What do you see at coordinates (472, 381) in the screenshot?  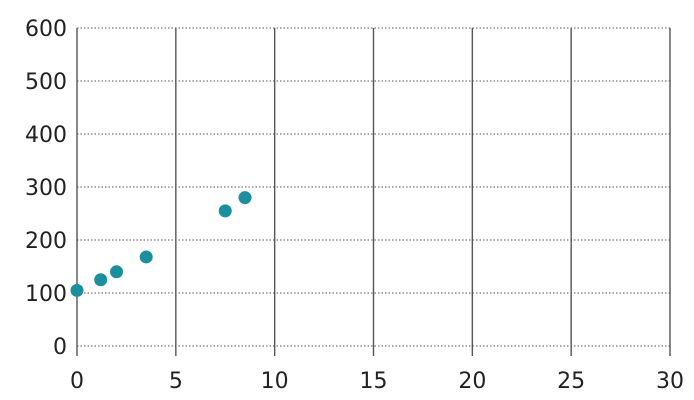 I see `x-tick-label: 20` at bounding box center [472, 381].